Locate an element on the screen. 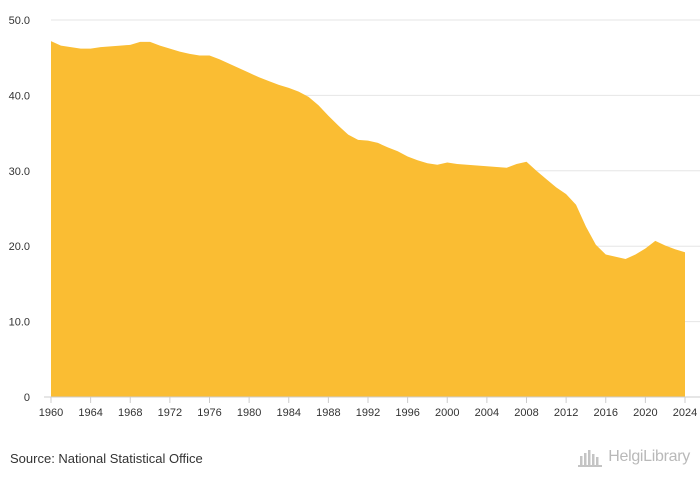 This screenshot has width=700, height=483. x-tick-label: 1972 is located at coordinates (170, 413).